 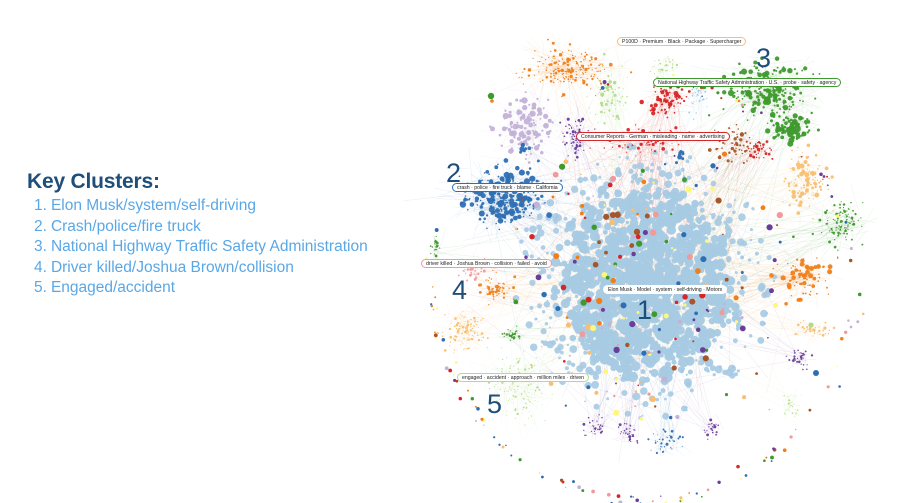 What do you see at coordinates (93, 181) in the screenshot?
I see `legend-title: Key Clusters:` at bounding box center [93, 181].